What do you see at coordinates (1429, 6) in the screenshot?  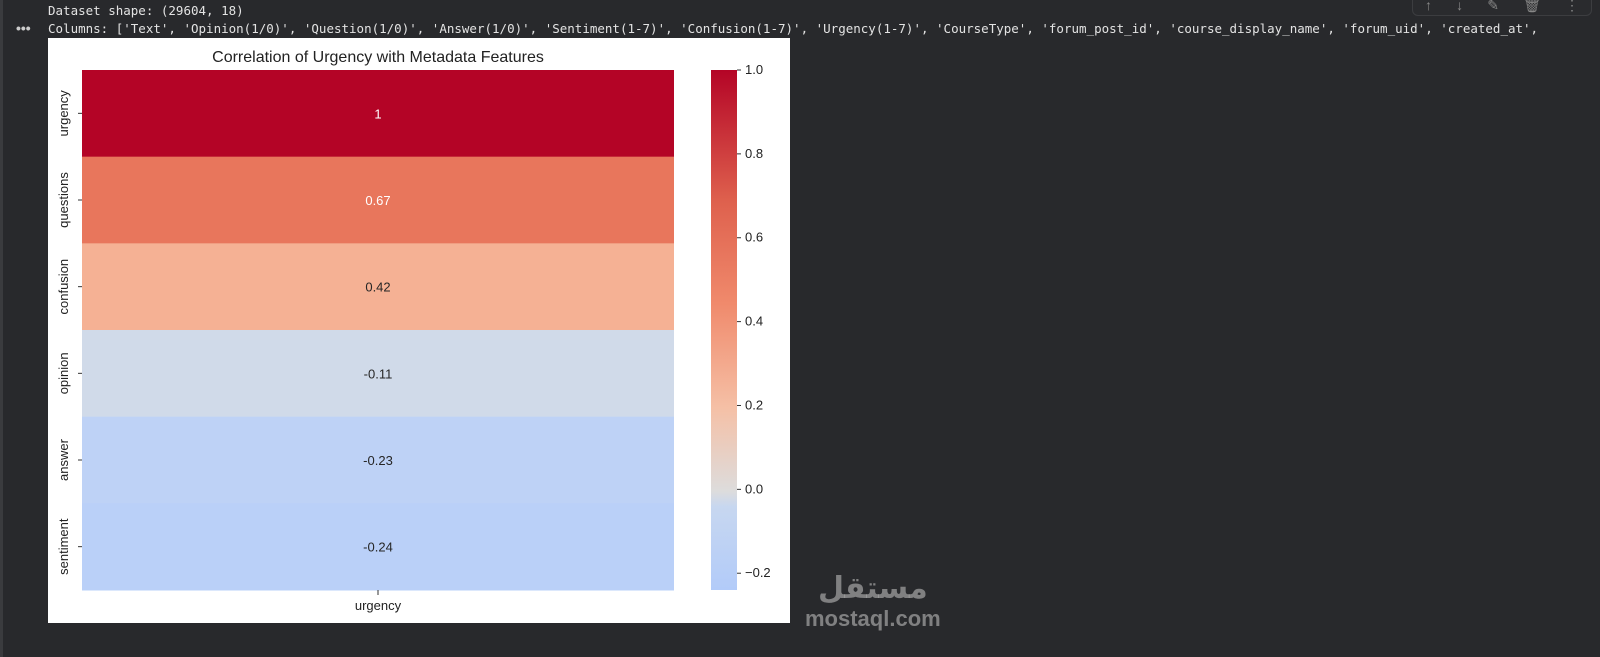 I see `arrow-up-icon: ↑` at bounding box center [1429, 6].